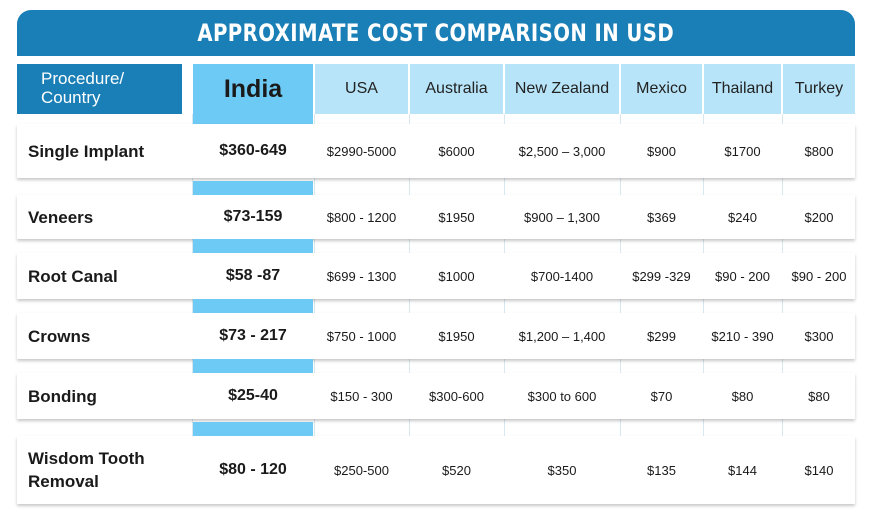 The image size is (872, 523). I want to click on price-cell: $250-500, so click(361, 470).